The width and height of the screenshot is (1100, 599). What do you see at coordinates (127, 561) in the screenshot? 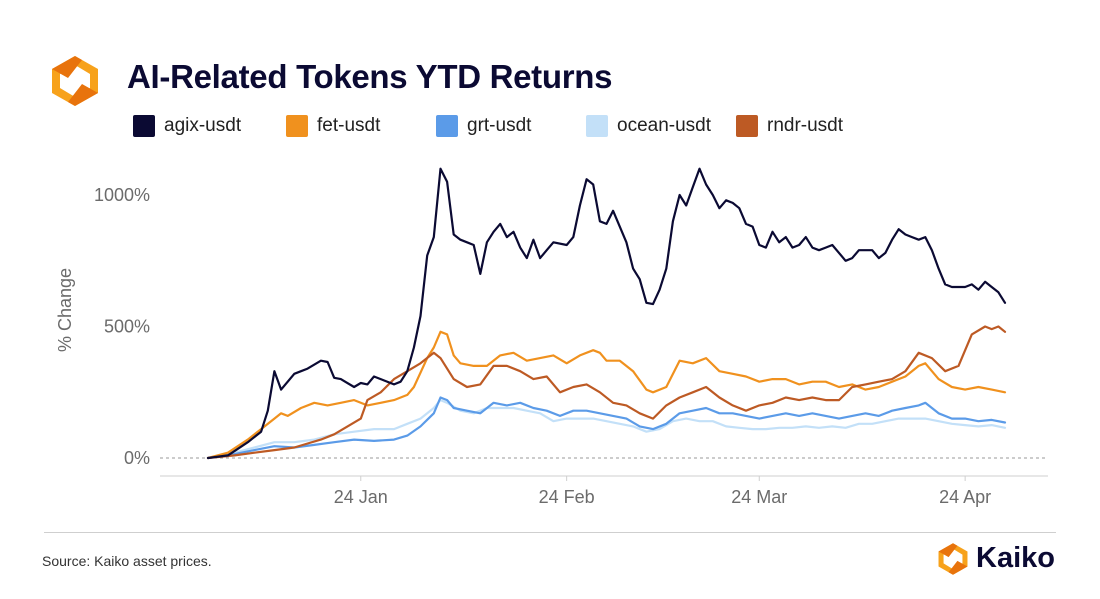
I see `source-note: Source: Kaiko asset prices.` at bounding box center [127, 561].